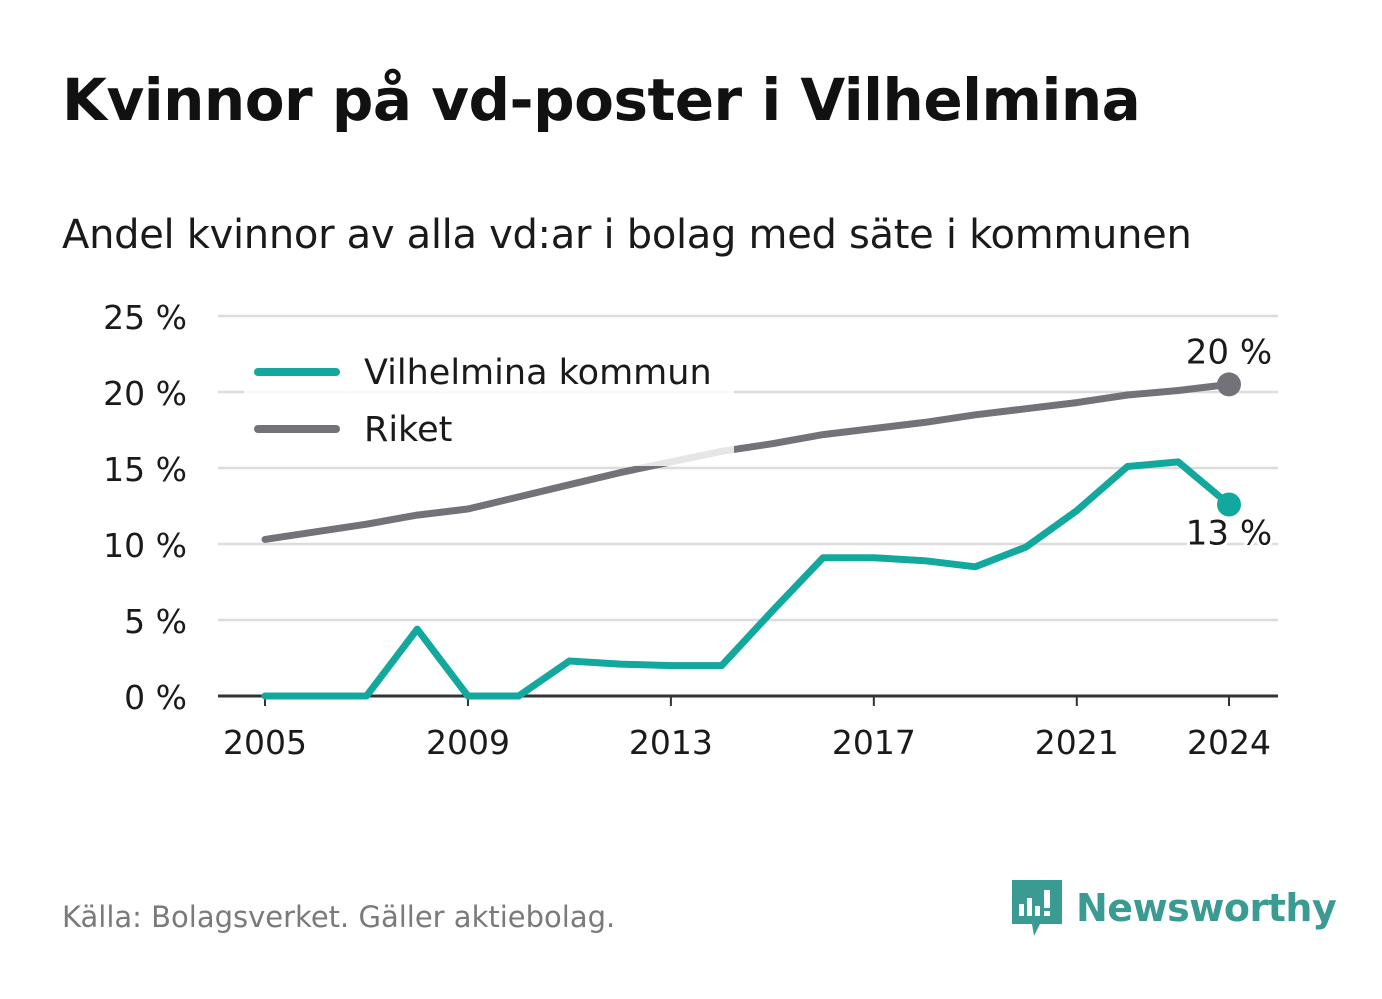 This screenshot has height=999, width=1382. I want to click on legend-label: Vilhelmina kommun, so click(538, 373).